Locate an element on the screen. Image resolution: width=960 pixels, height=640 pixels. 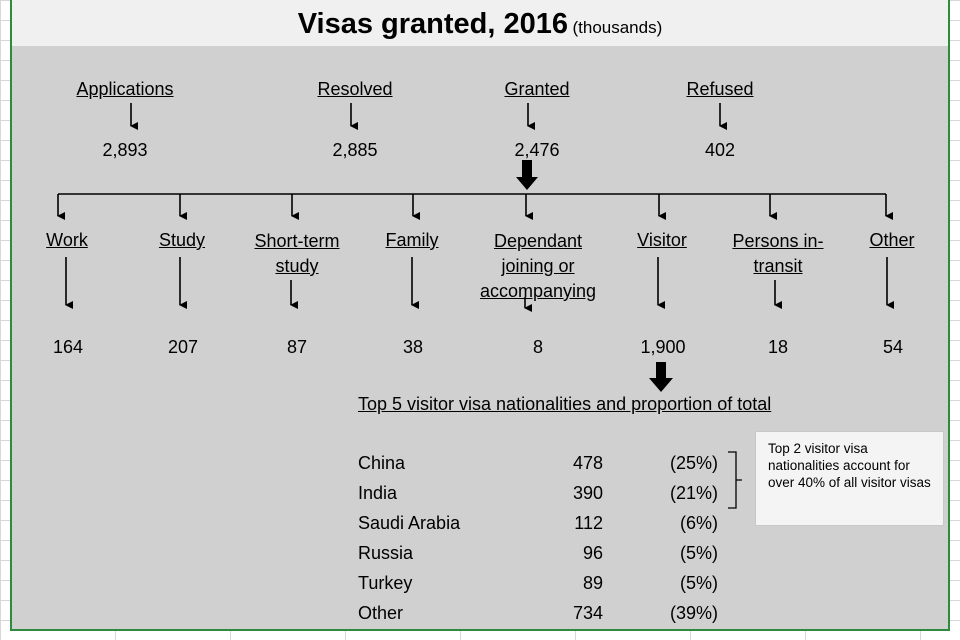
category-value-other: 54 is located at coordinates (893, 347).